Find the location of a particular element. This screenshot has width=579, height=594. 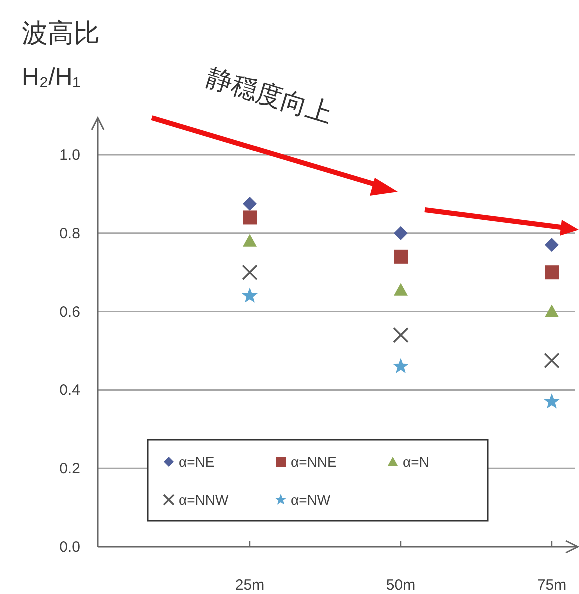

y-tick-label: 0.6 is located at coordinates (70, 312).